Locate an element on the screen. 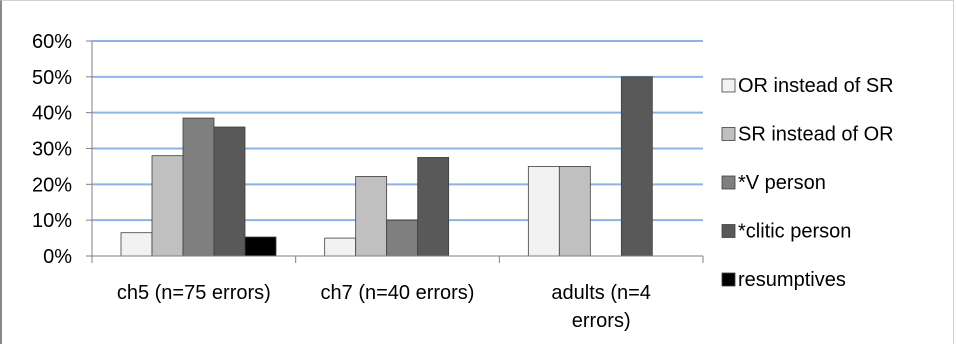 Image resolution: width=957 pixels, height=347 pixels. y-tick-label: 0% is located at coordinates (57, 257).